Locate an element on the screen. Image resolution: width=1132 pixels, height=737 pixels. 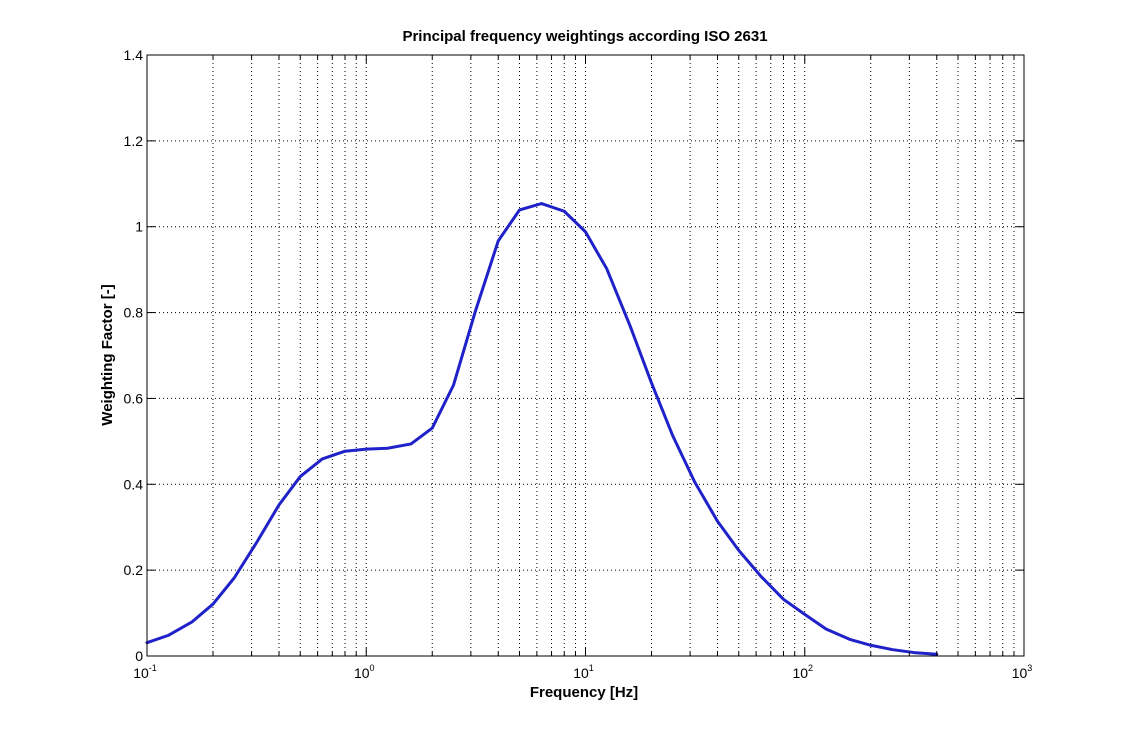
y-tick-labels: 0 0.2 0.4 0.6 0.8 1 1.2 1.4 is located at coordinates (134, 355).